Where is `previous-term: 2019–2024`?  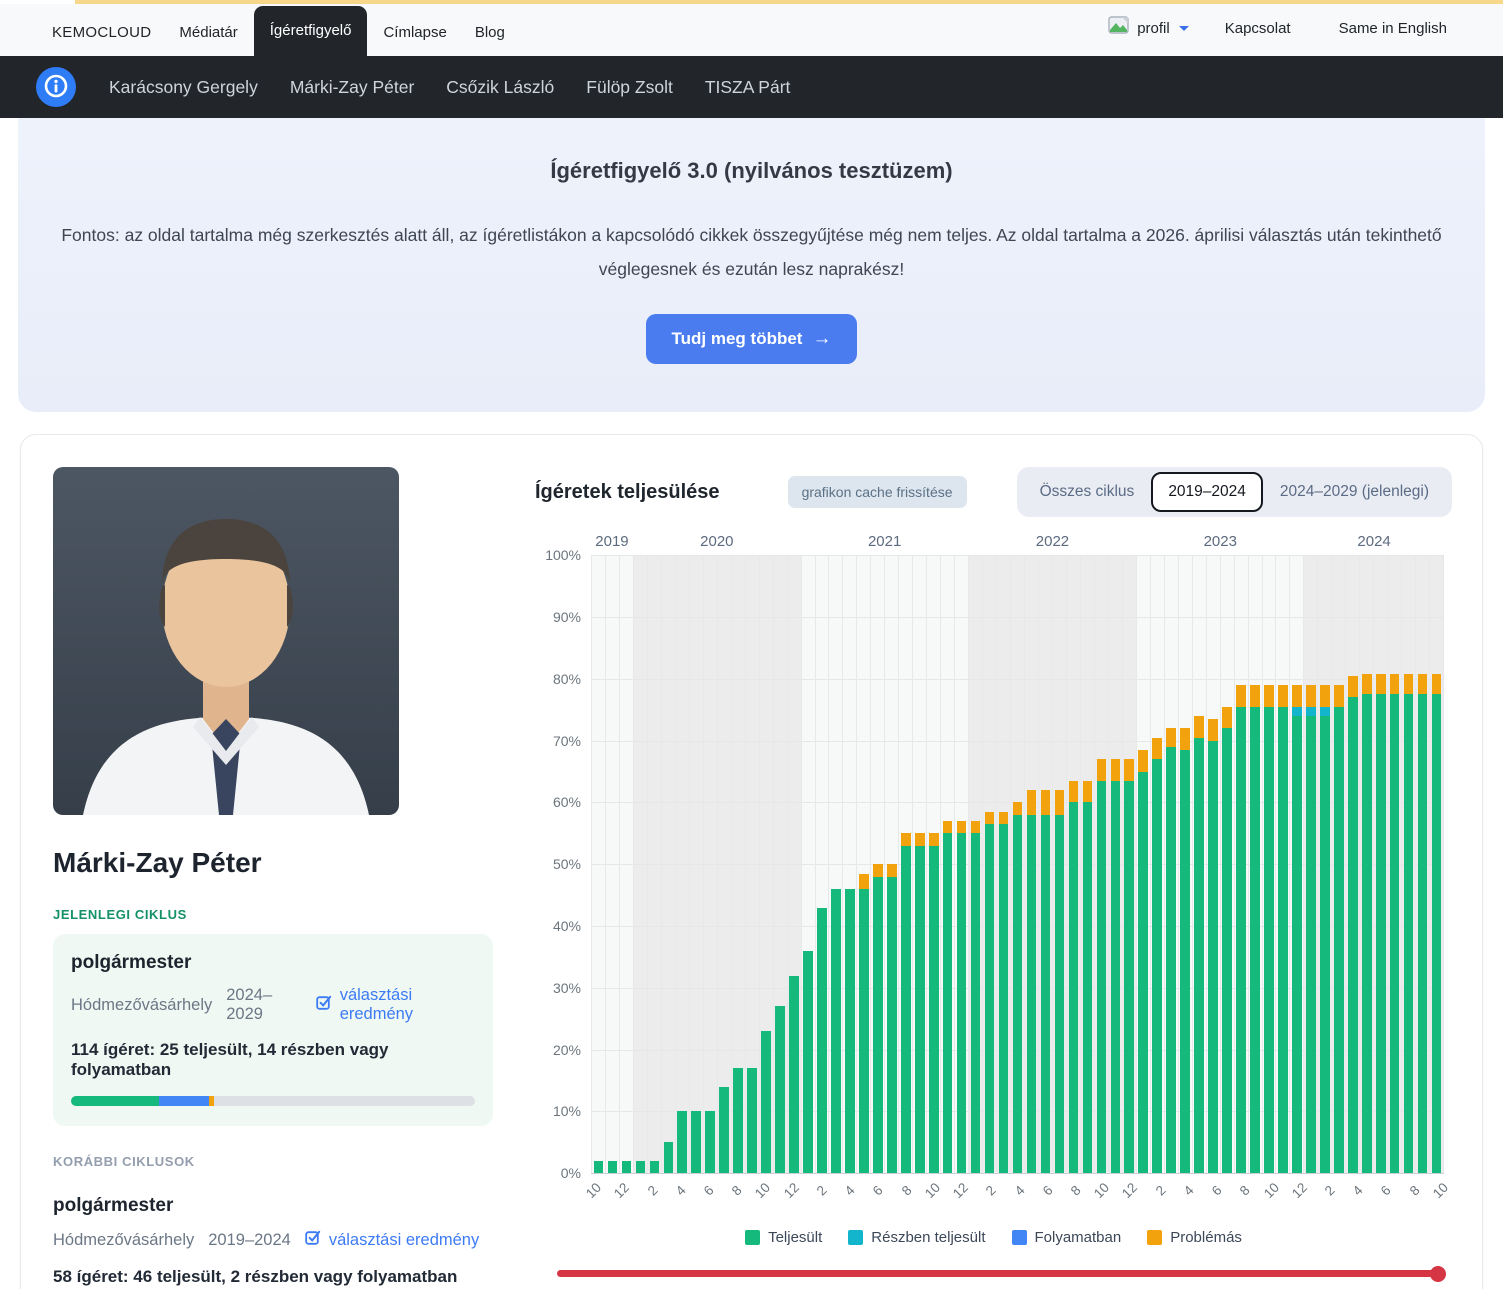
previous-term: 2019–2024 is located at coordinates (249, 1239).